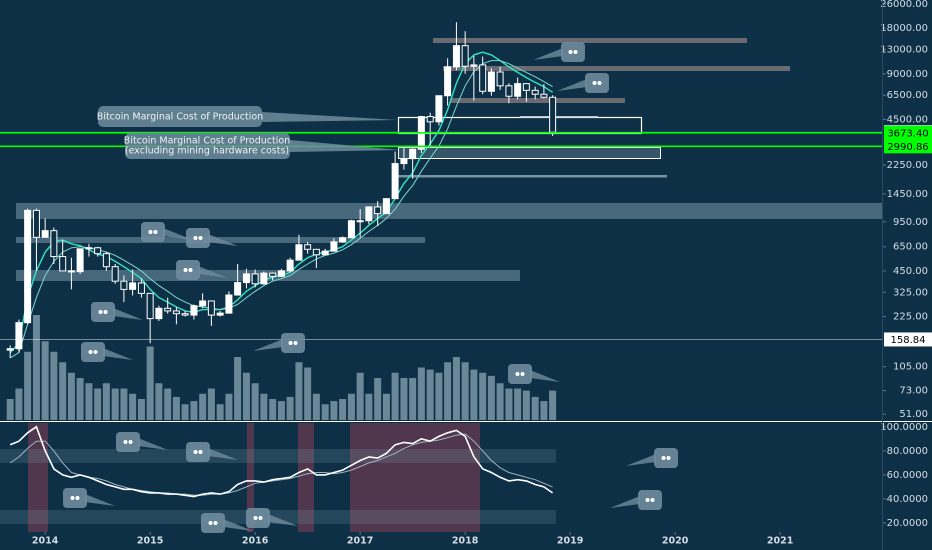 The height and width of the screenshot is (550, 932). I want to click on callout-box, so click(180, 116).